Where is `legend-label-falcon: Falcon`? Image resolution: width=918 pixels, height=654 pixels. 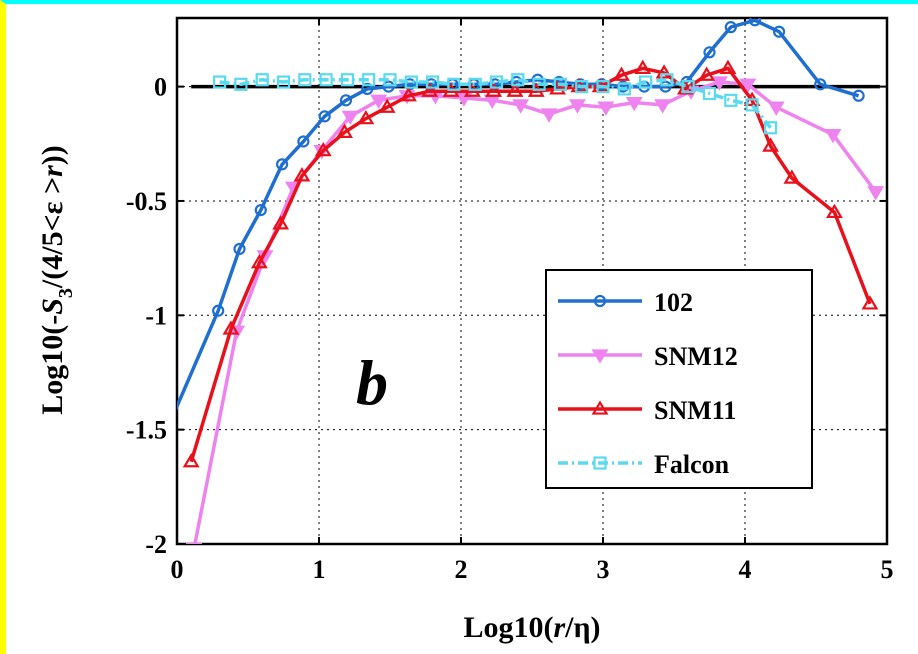
legend-label-falcon: Falcon is located at coordinates (692, 464).